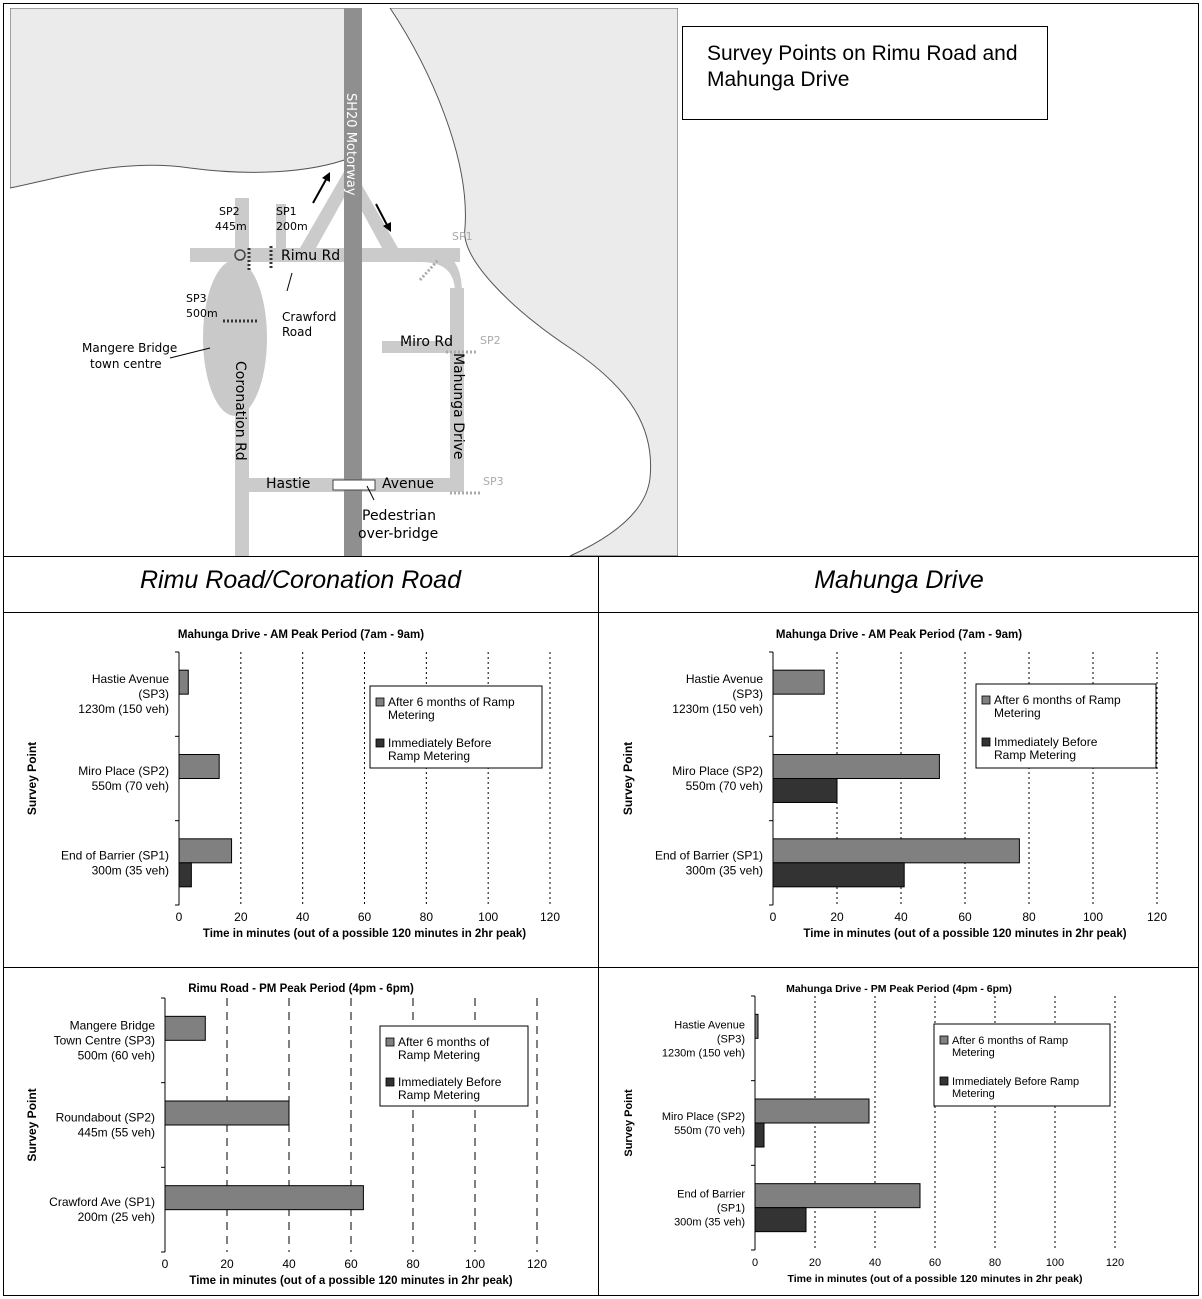  What do you see at coordinates (297, 332) in the screenshot?
I see `map-label-crawford-2: Road` at bounding box center [297, 332].